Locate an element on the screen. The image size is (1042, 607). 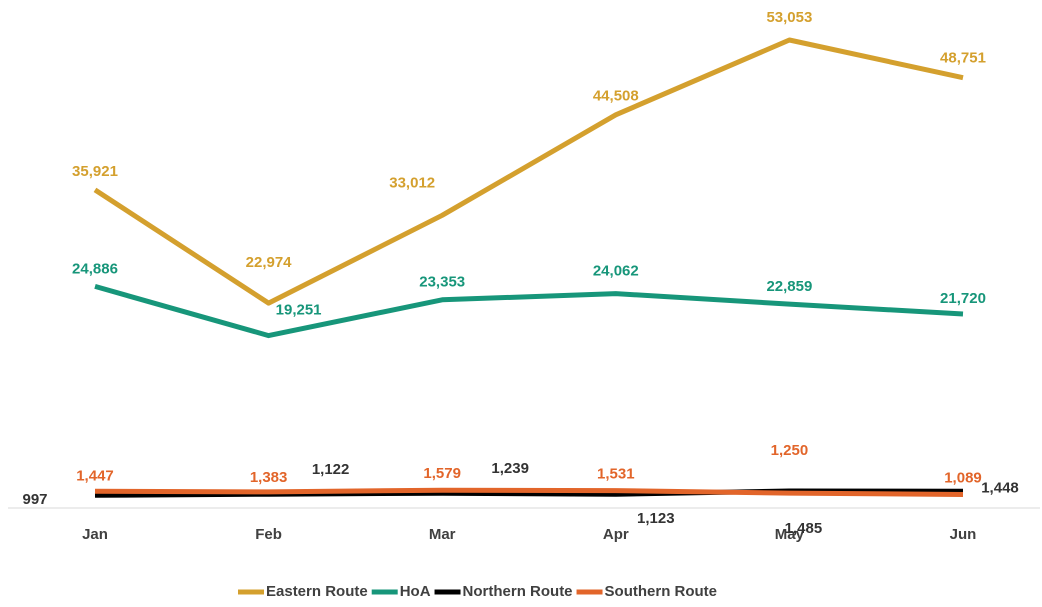
x-tick-label: Jun is located at coordinates (963, 534).